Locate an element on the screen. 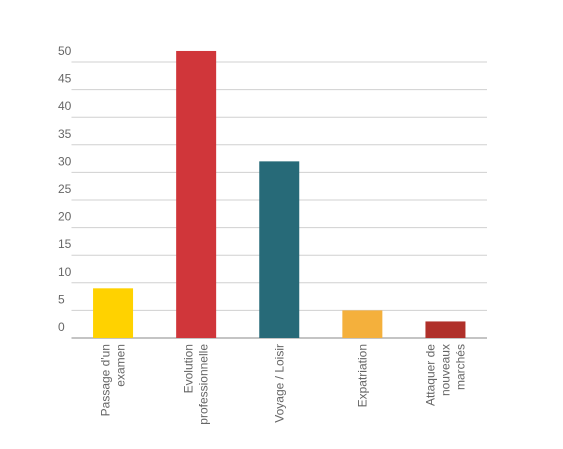 The image size is (563, 449). x-tick-label: Passage d'un is located at coordinates (106, 380).